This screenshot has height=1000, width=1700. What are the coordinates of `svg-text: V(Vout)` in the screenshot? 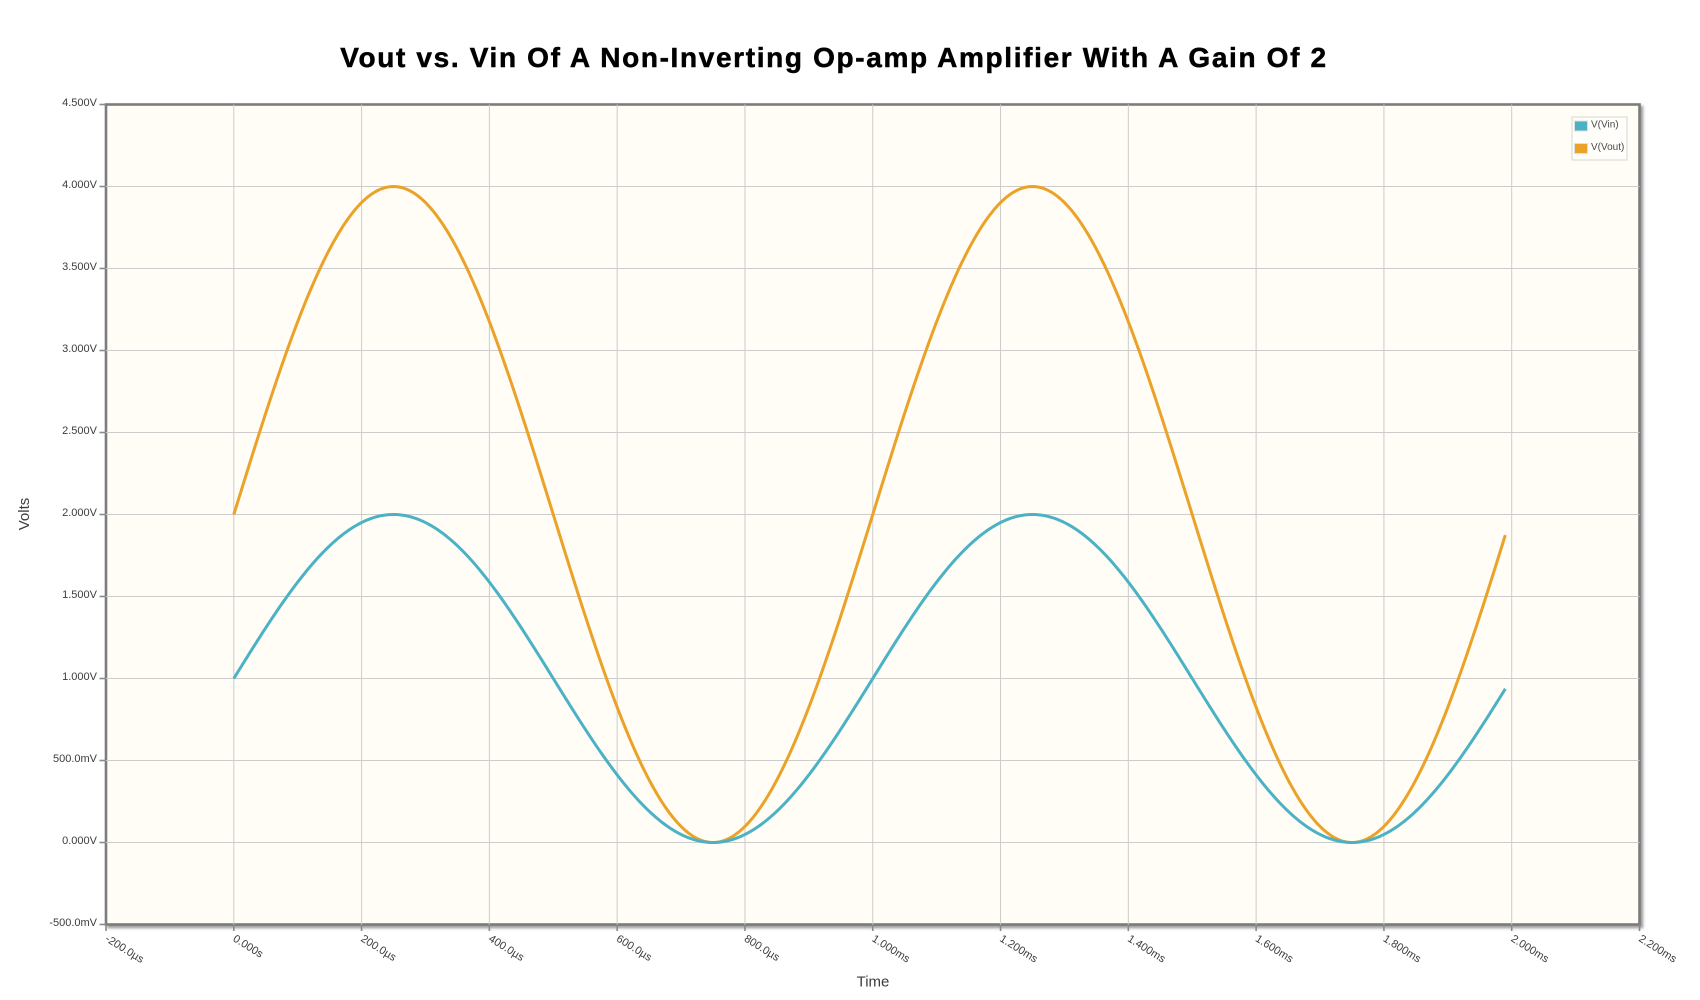 It's located at (1607, 147).